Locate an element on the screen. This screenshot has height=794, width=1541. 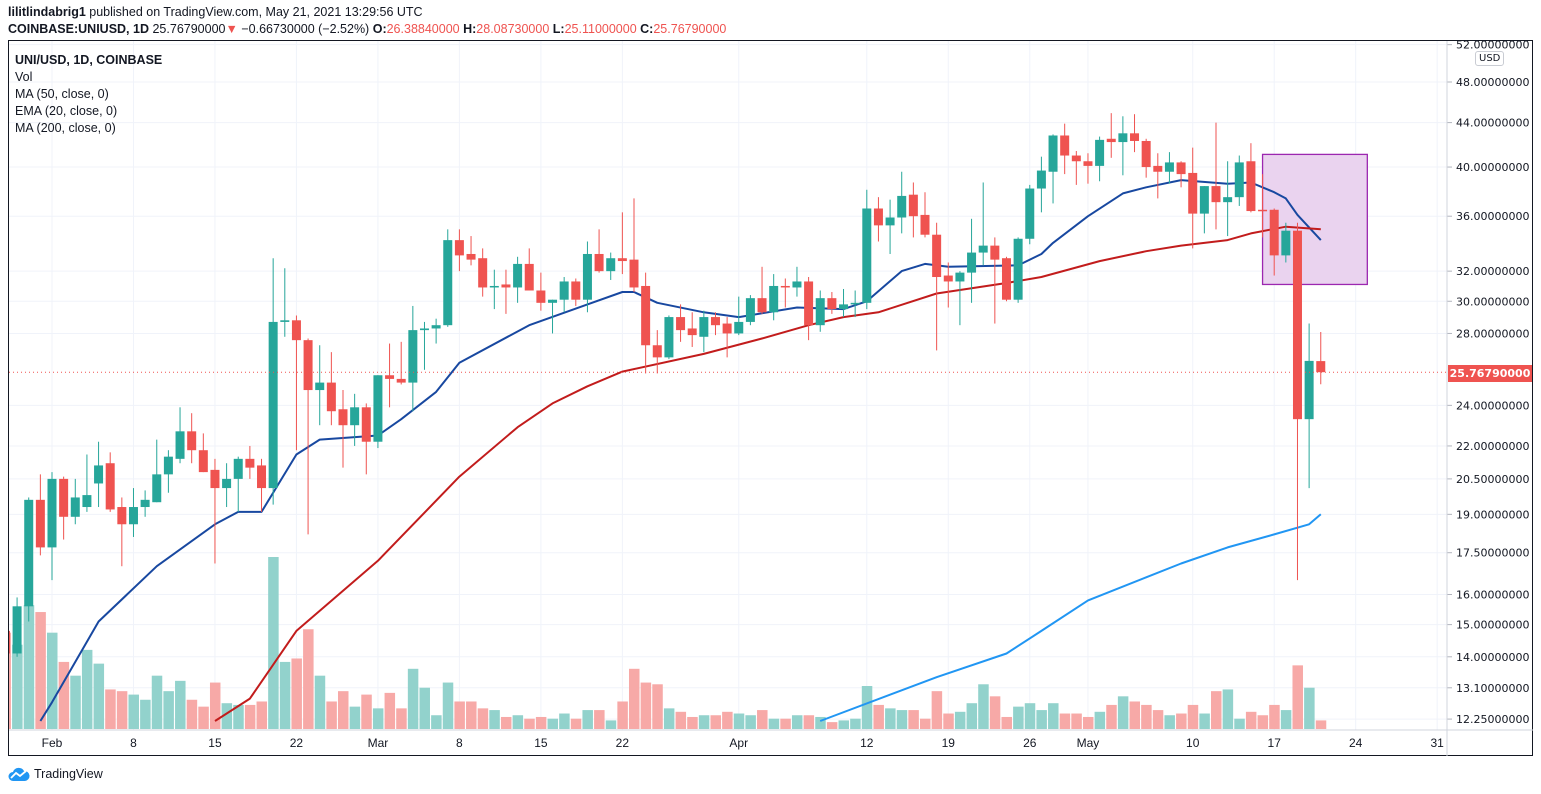
x-tick-label: 12 is located at coordinates (867, 743).